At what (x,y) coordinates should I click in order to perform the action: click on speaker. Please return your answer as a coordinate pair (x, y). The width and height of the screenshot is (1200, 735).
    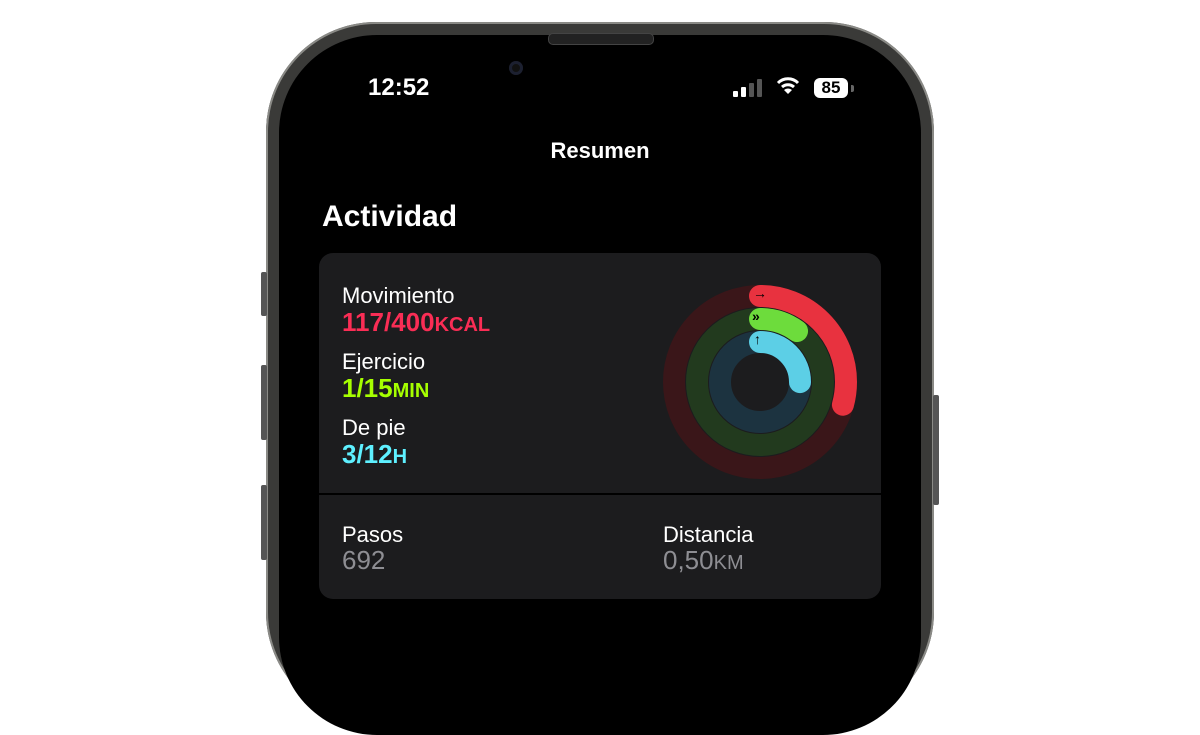
    Looking at the image, I should click on (601, 39).